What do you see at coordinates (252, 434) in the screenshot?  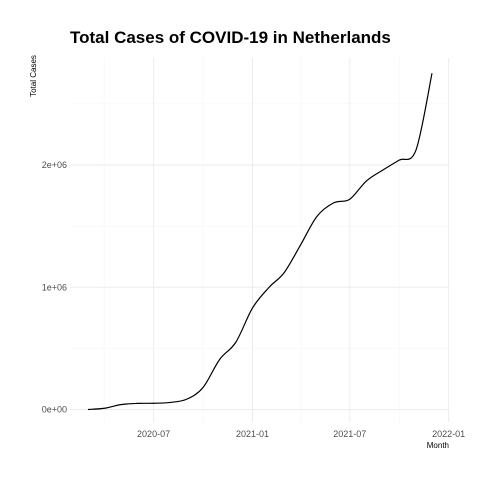 I see `x-tick-label: 2021-01` at bounding box center [252, 434].